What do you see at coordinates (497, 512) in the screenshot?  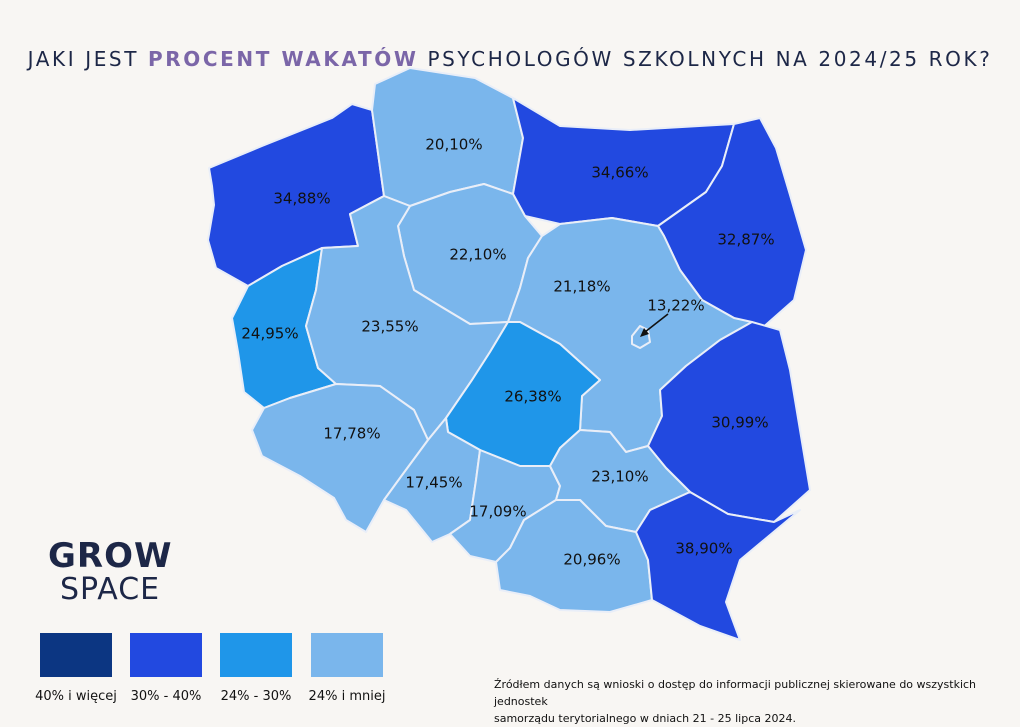 I see `region-value-slaskie: 17,09%` at bounding box center [497, 512].